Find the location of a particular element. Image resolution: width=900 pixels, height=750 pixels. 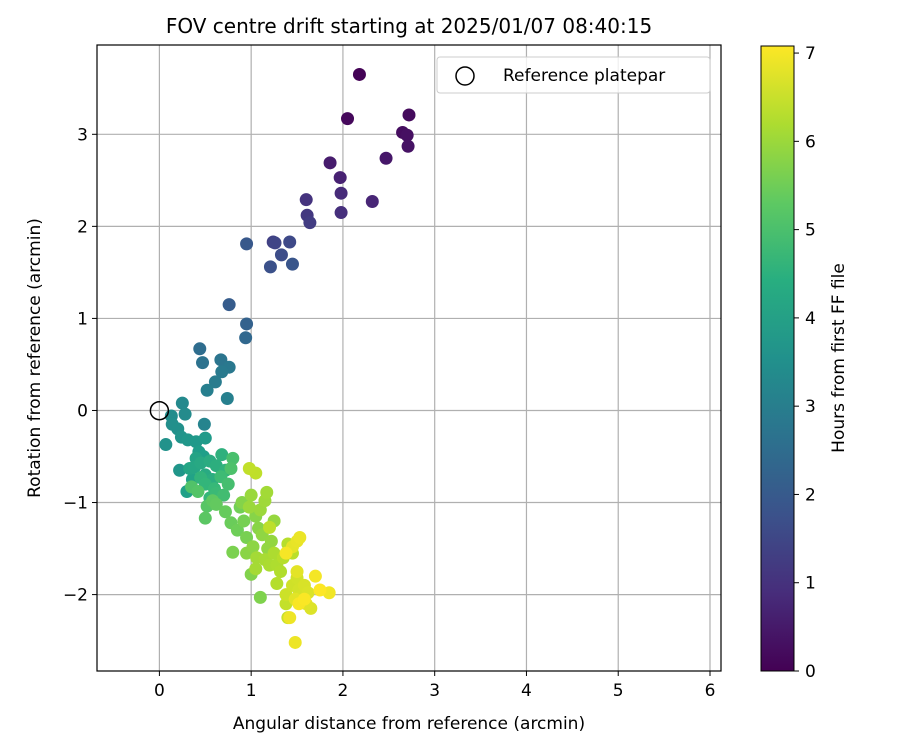

x-tick-label: 0 is located at coordinates (159, 691).